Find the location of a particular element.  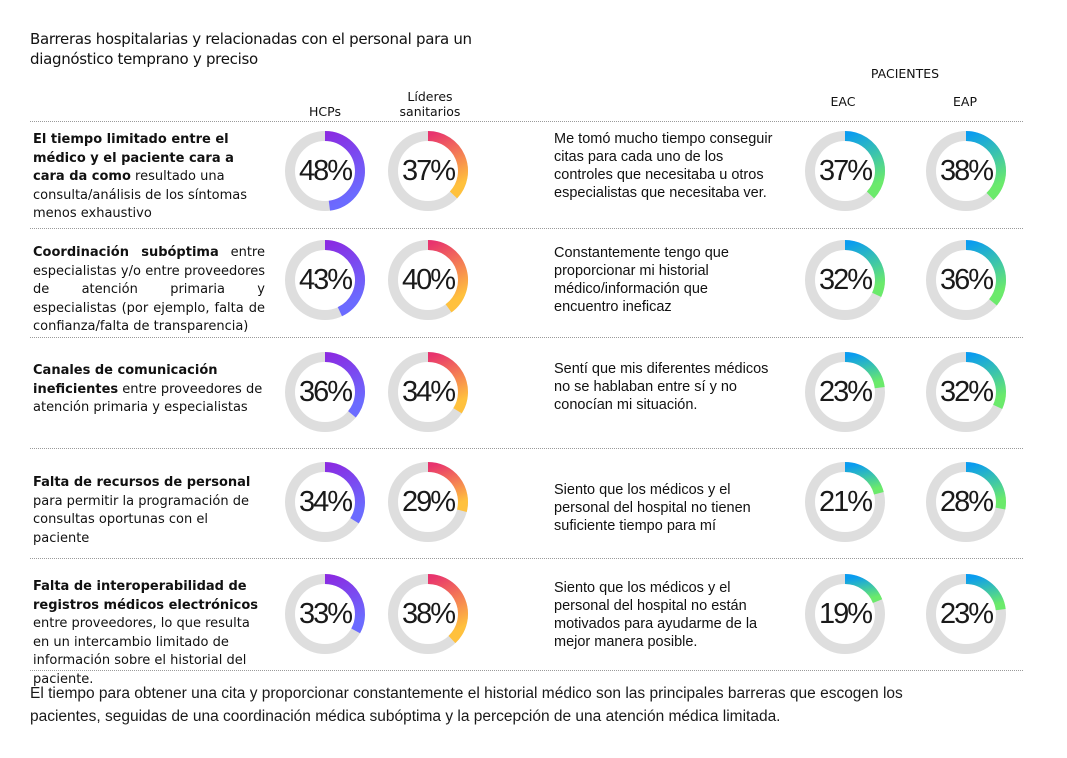

donut-eac: 19% is located at coordinates (845, 614).